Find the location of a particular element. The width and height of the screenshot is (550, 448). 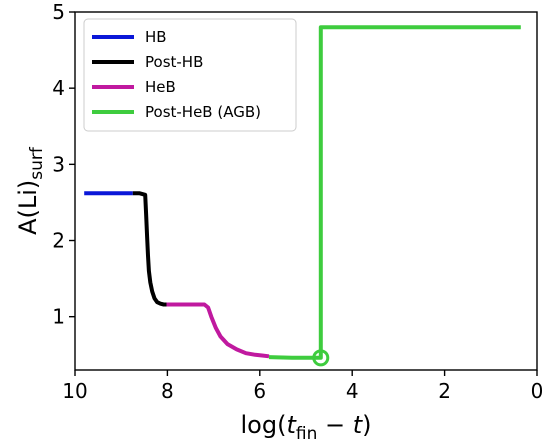

x-tick-label: 6 is located at coordinates (259, 391).